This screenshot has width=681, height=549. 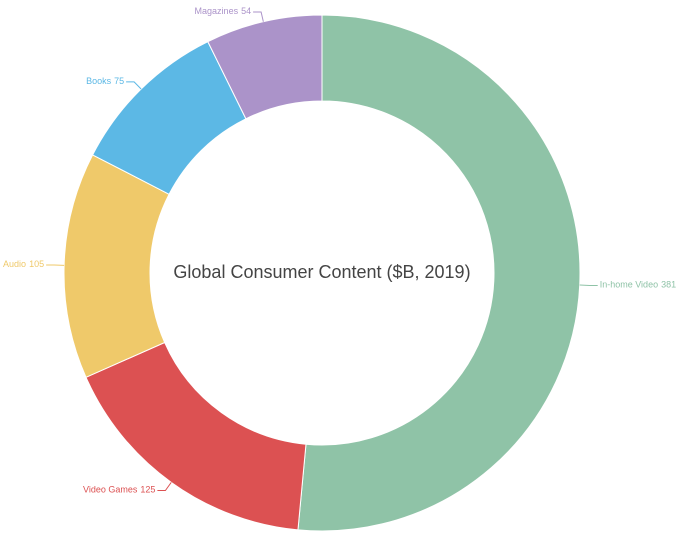 What do you see at coordinates (36, 264) in the screenshot?
I see `slice-label-value: 105` at bounding box center [36, 264].